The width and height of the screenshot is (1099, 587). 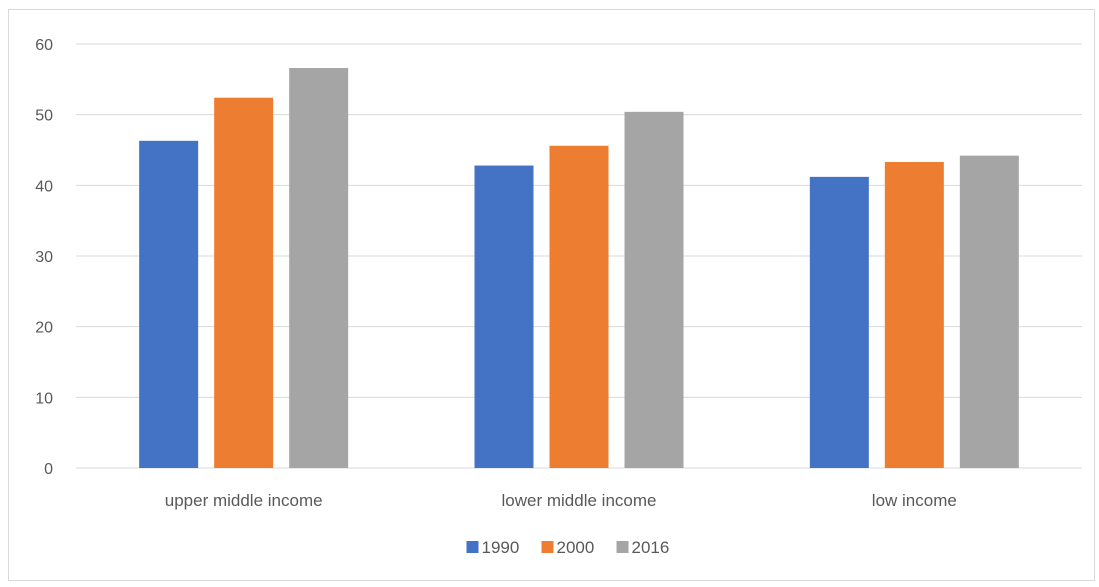 I want to click on y-tick-label: 40, so click(x=44, y=186).